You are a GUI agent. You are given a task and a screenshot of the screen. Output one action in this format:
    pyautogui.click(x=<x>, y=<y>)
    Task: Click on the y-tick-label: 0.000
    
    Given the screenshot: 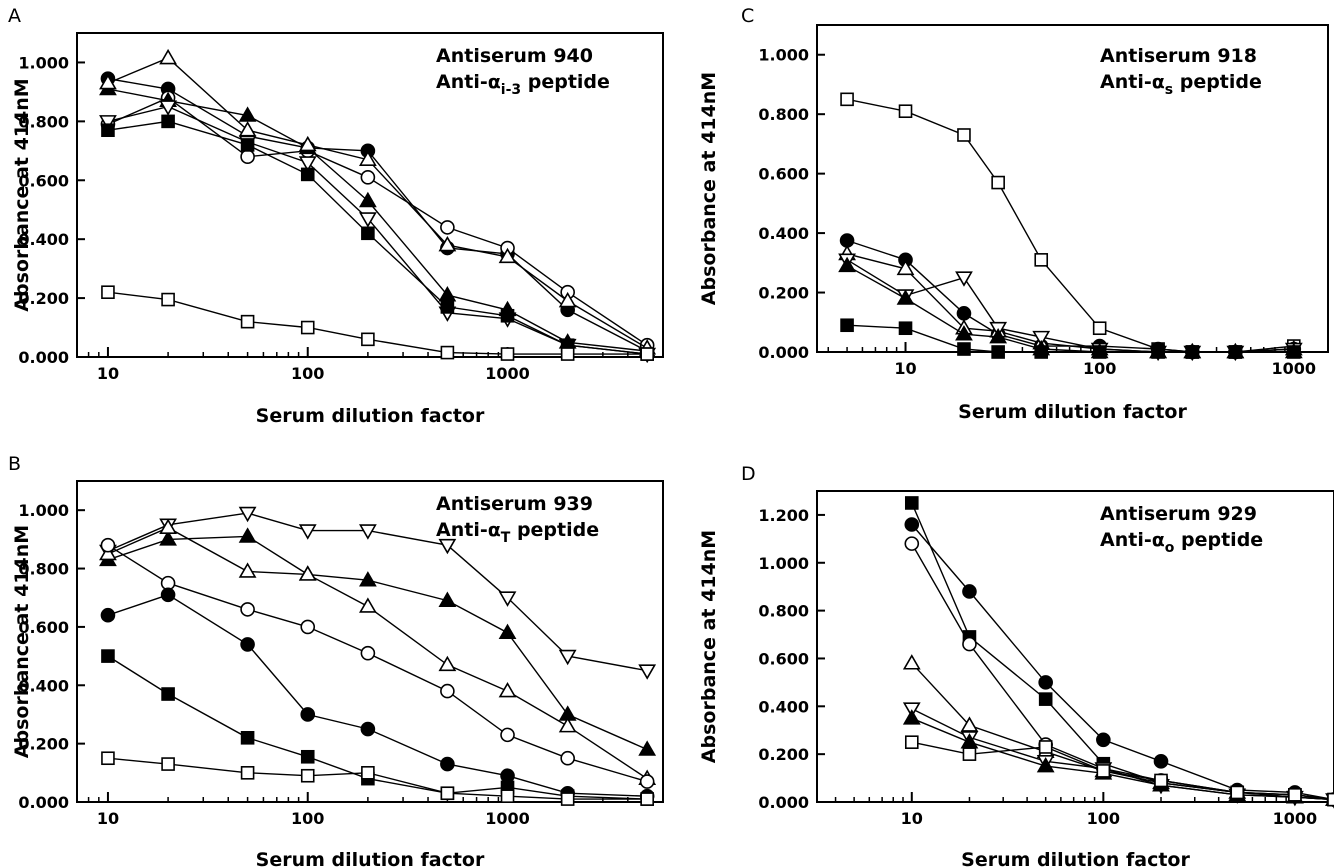 What is the action you would take?
    pyautogui.click(x=43, y=357)
    